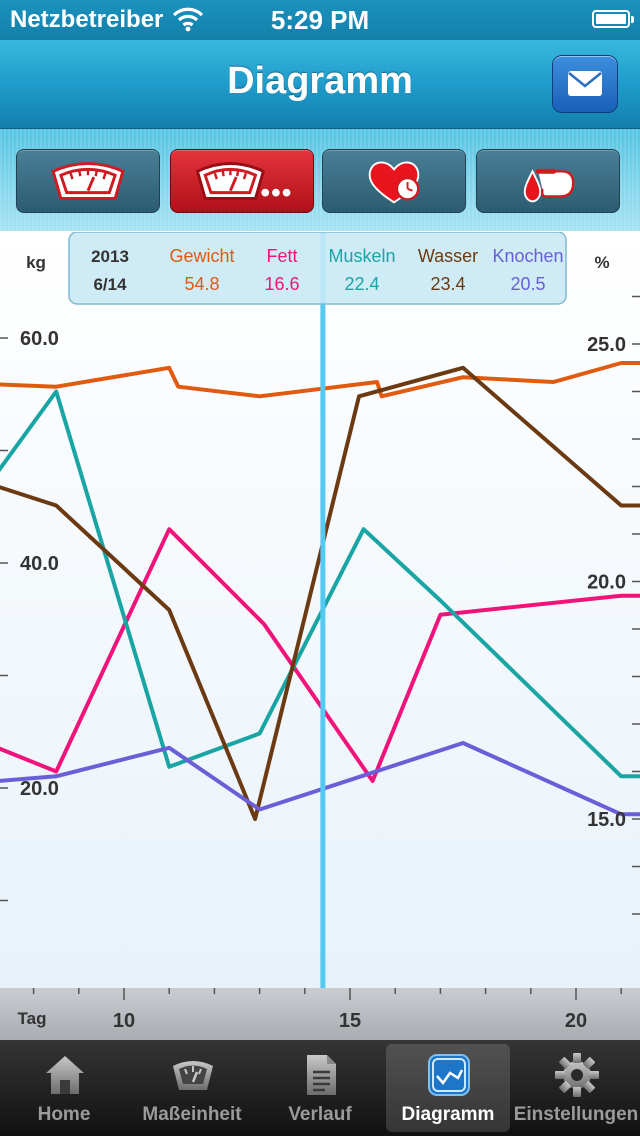 This screenshot has height=1136, width=640. Describe the element at coordinates (192, 1114) in the screenshot. I see `tab-unit-label: Maßeinheit` at that location.